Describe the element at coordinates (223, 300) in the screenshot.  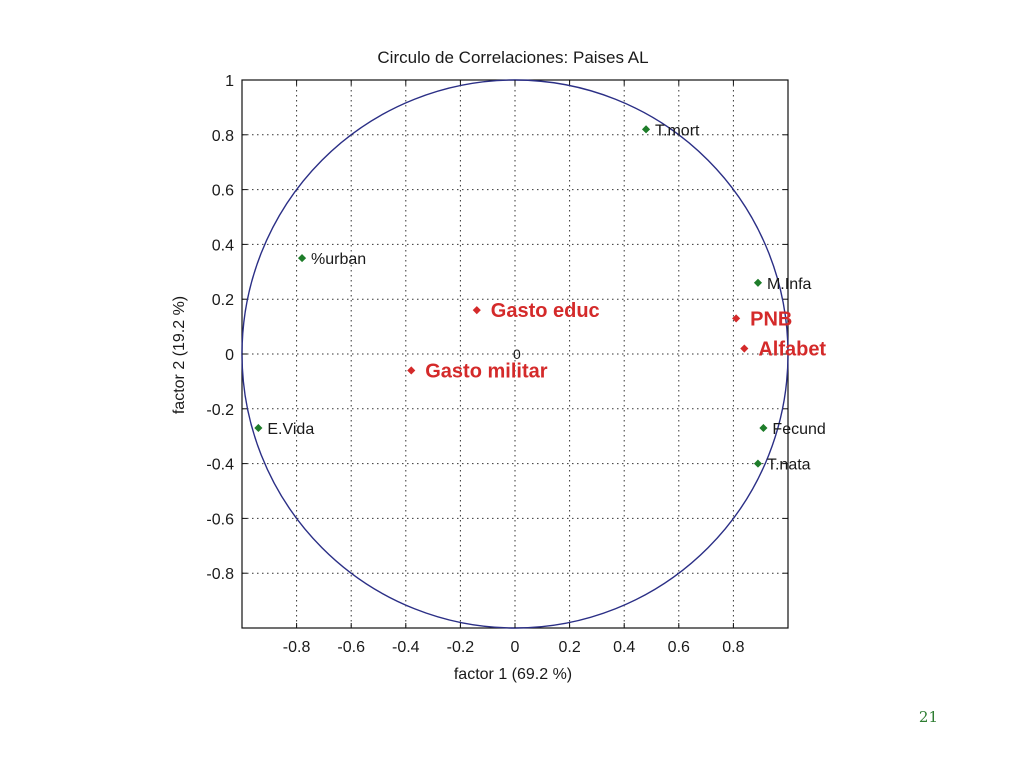
I see `y-tick-label: 0.2` at that location.